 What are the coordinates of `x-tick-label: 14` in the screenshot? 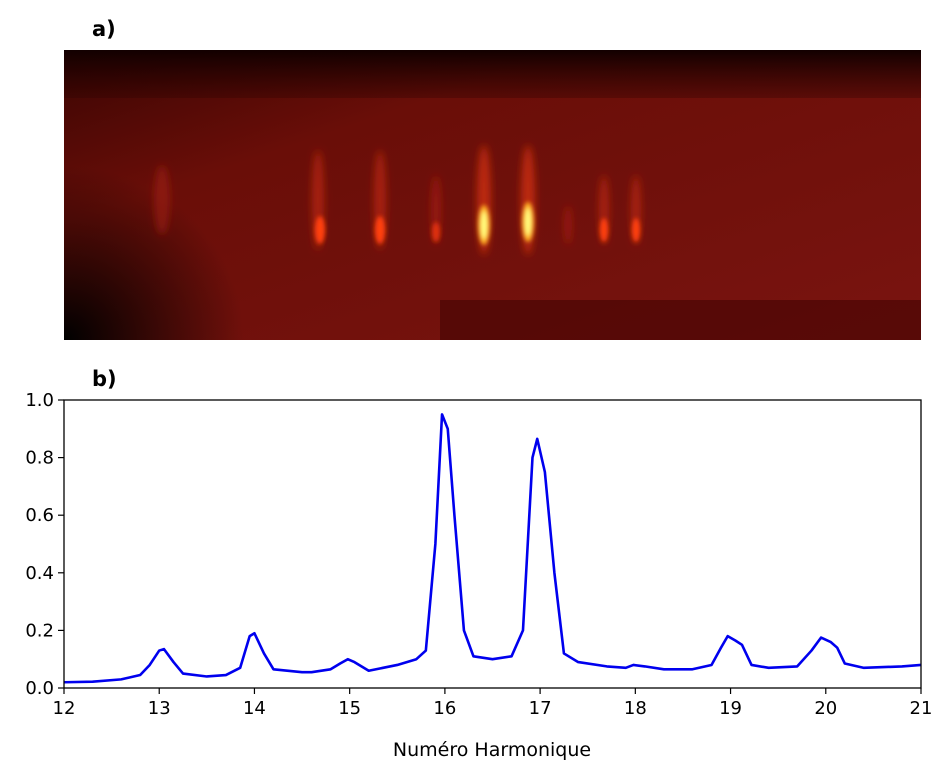 It's located at (254, 708).